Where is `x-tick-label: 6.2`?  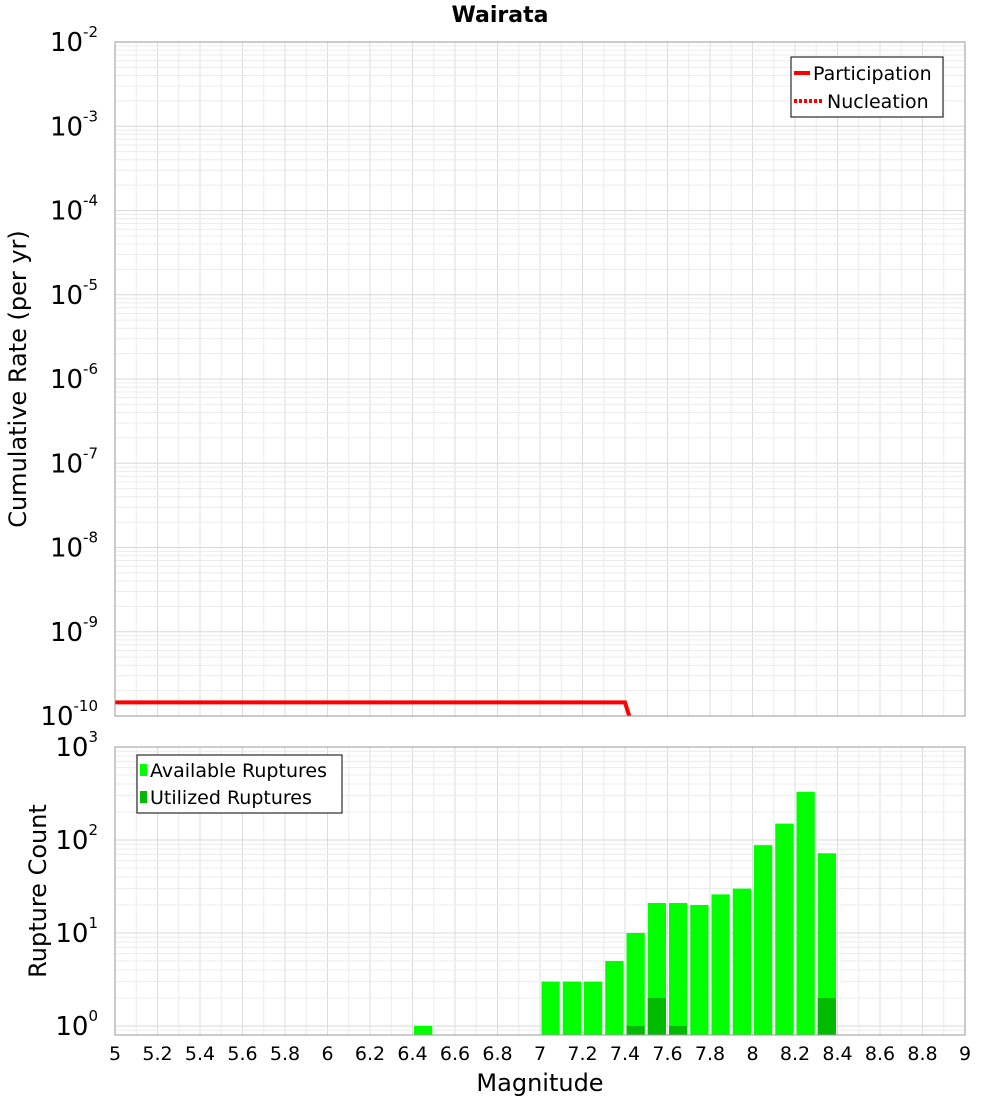 x-tick-label: 6.2 is located at coordinates (370, 1054).